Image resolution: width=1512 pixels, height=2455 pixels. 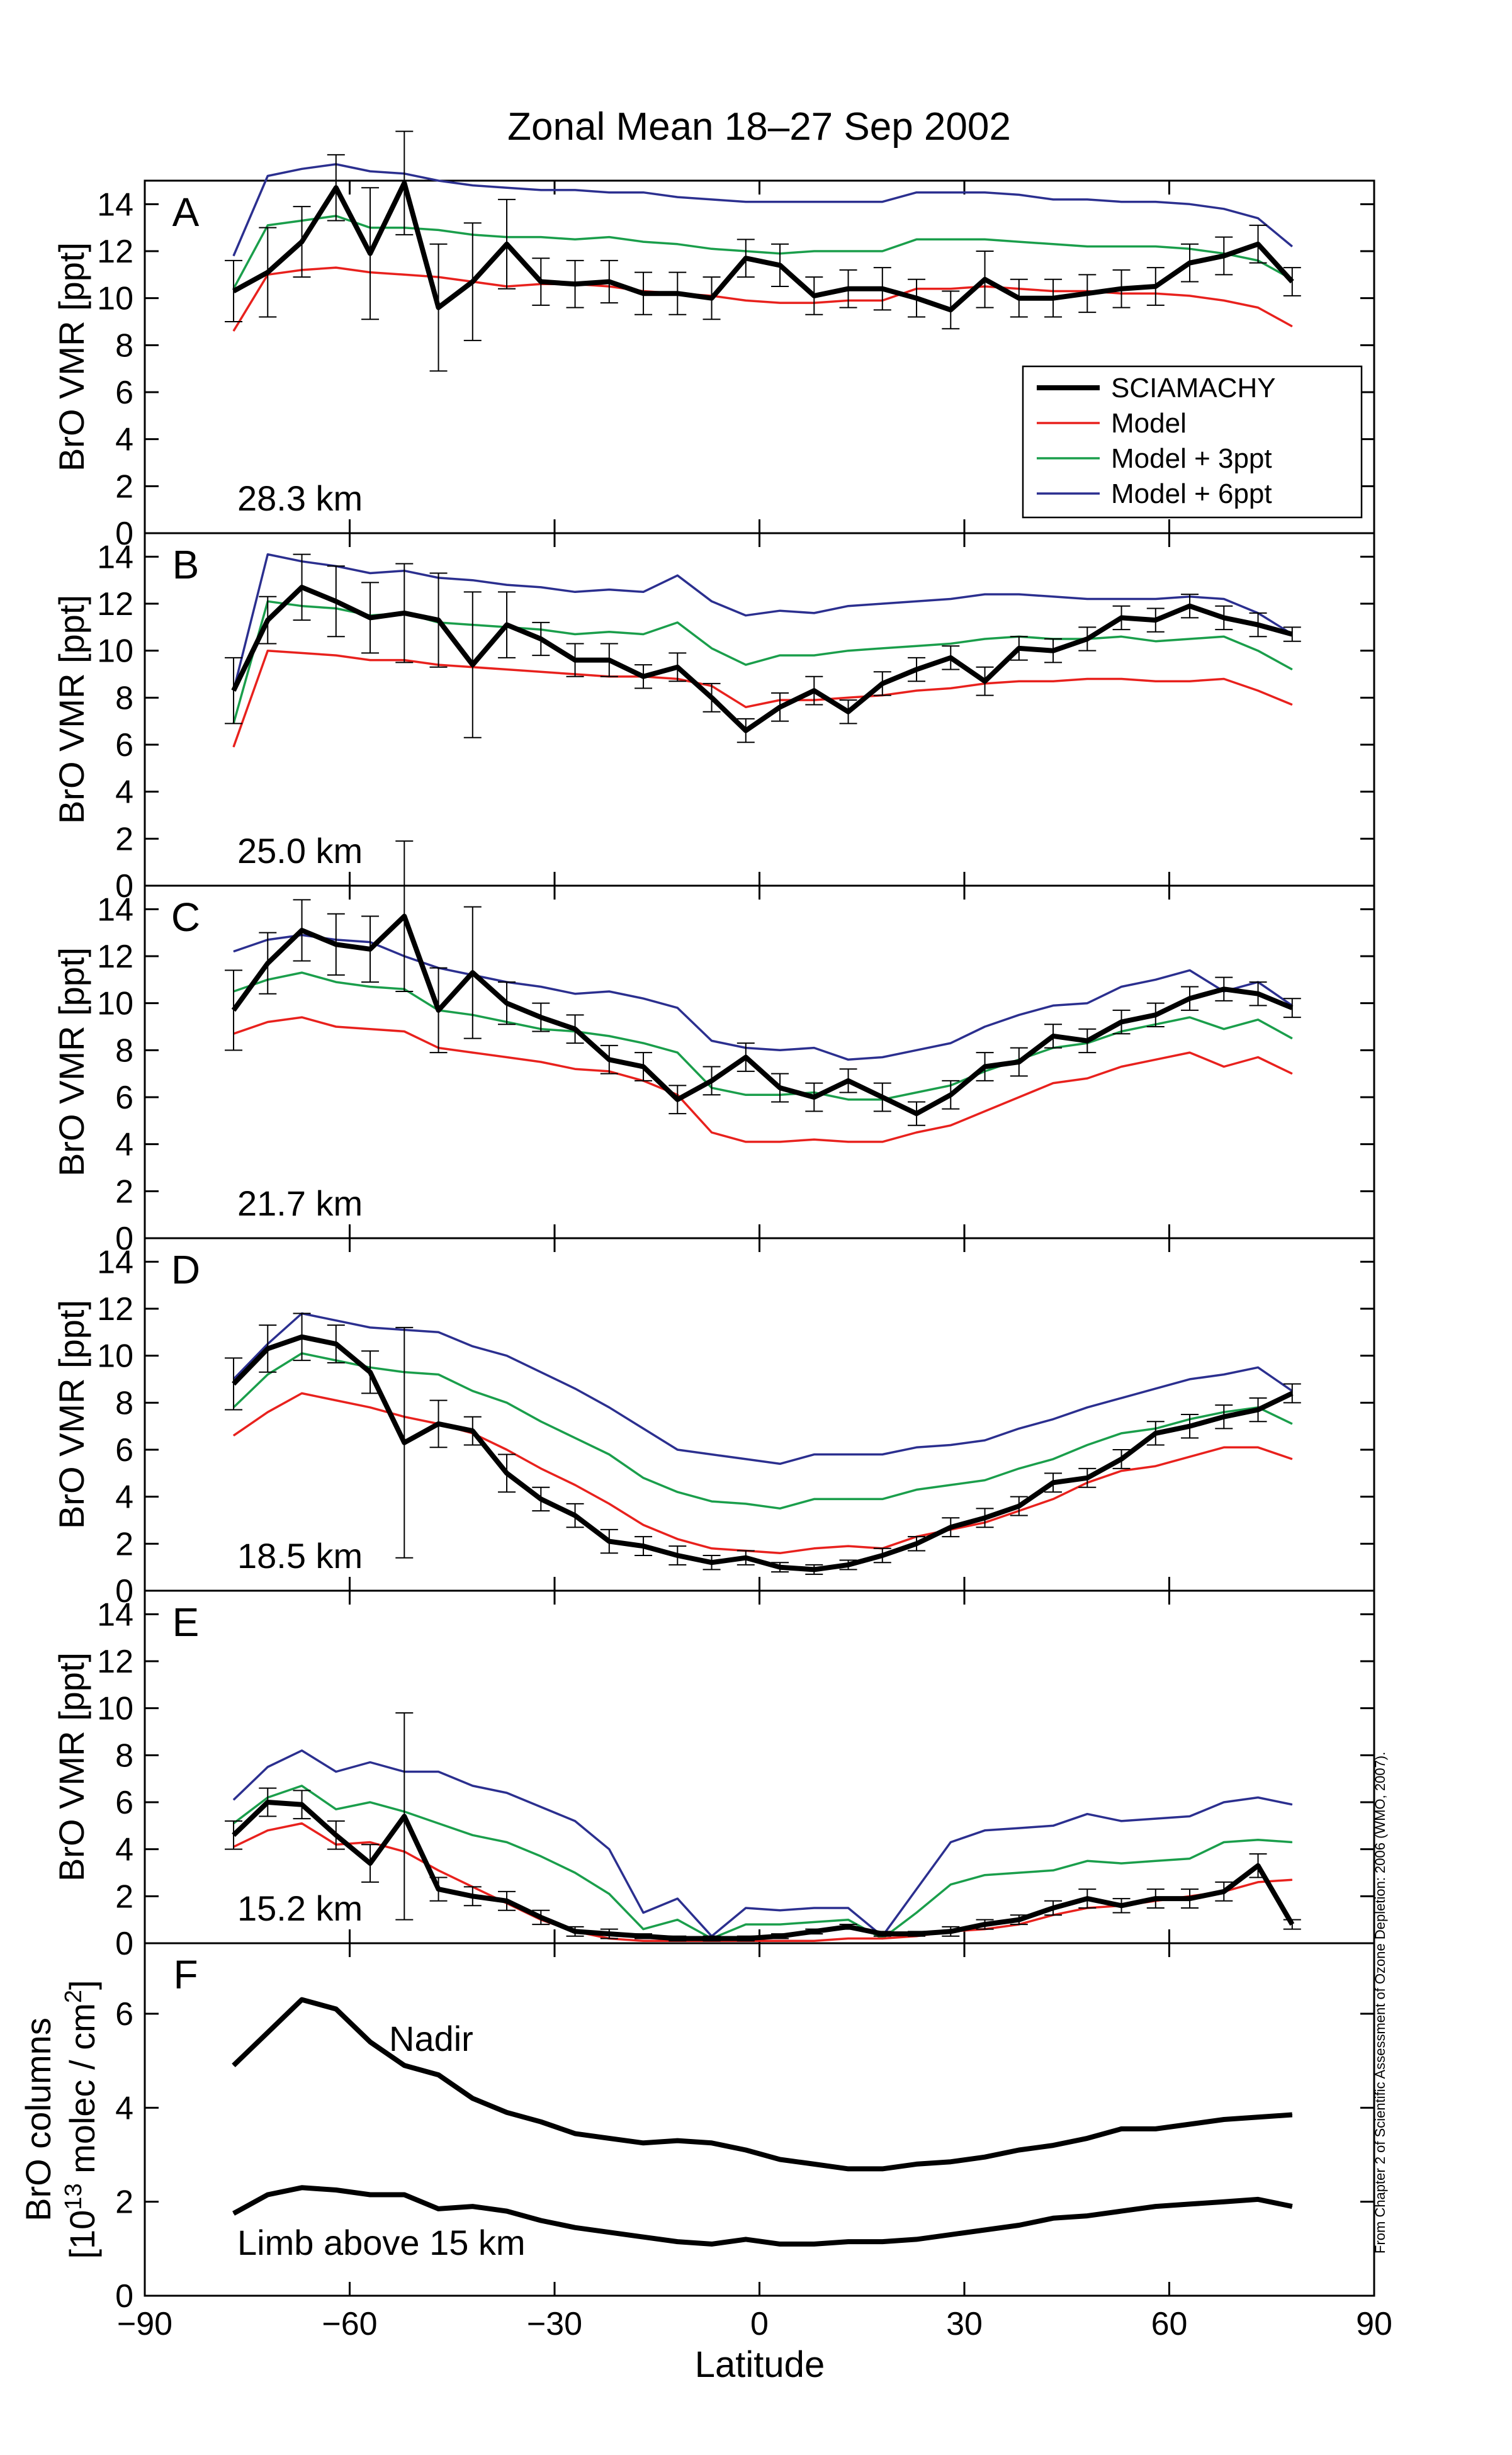 What do you see at coordinates (1193, 388) in the screenshot?
I see `legend-label-sciamachy: SCIAMACHY` at bounding box center [1193, 388].